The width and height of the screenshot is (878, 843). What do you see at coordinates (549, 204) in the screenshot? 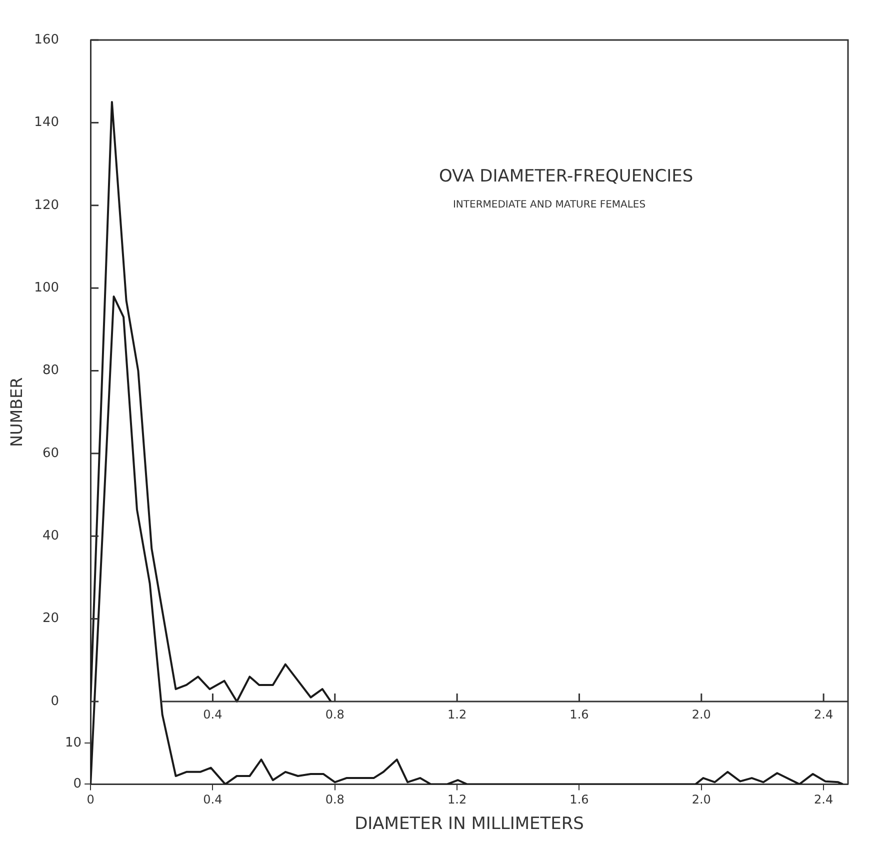
I see `text: INTERMEDIATE AND MATURE FEMALES` at bounding box center [549, 204].